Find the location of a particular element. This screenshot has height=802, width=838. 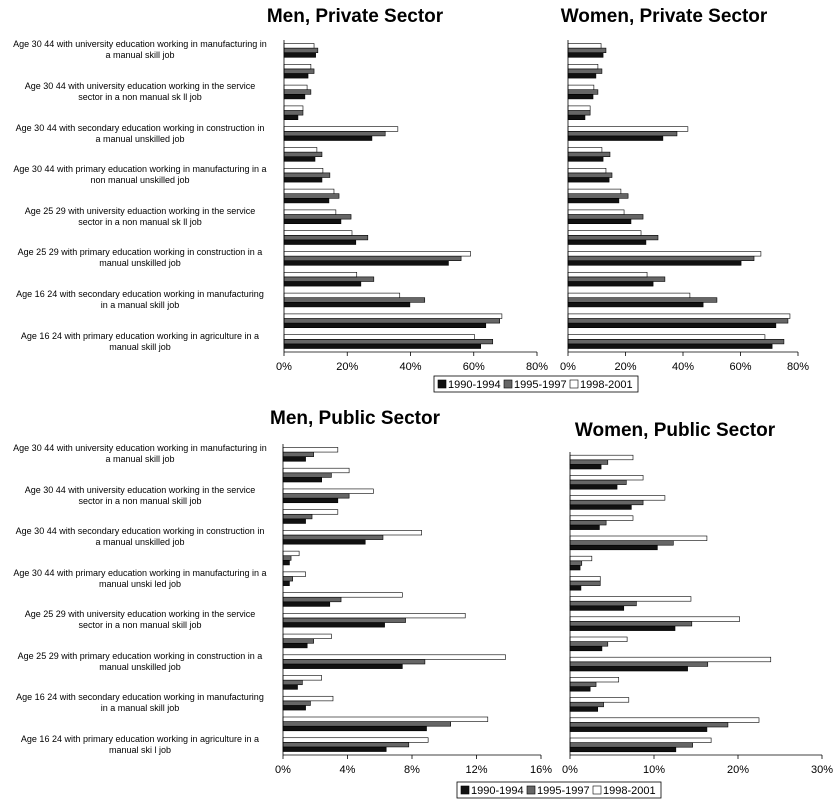

chart-title: Women, Public Sector is located at coordinates (675, 430).